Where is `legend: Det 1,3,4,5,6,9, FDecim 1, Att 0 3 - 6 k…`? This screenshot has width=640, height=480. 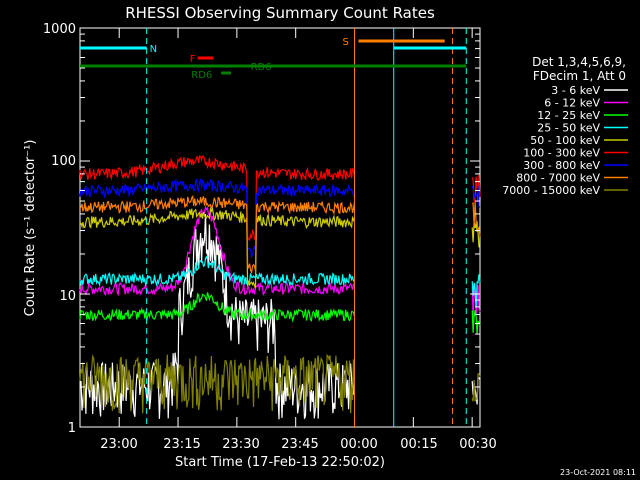
legend: Det 1,3,4,5,6,9, FDecim 1, Att 0 3 - 6 k… is located at coordinates (565, 126).